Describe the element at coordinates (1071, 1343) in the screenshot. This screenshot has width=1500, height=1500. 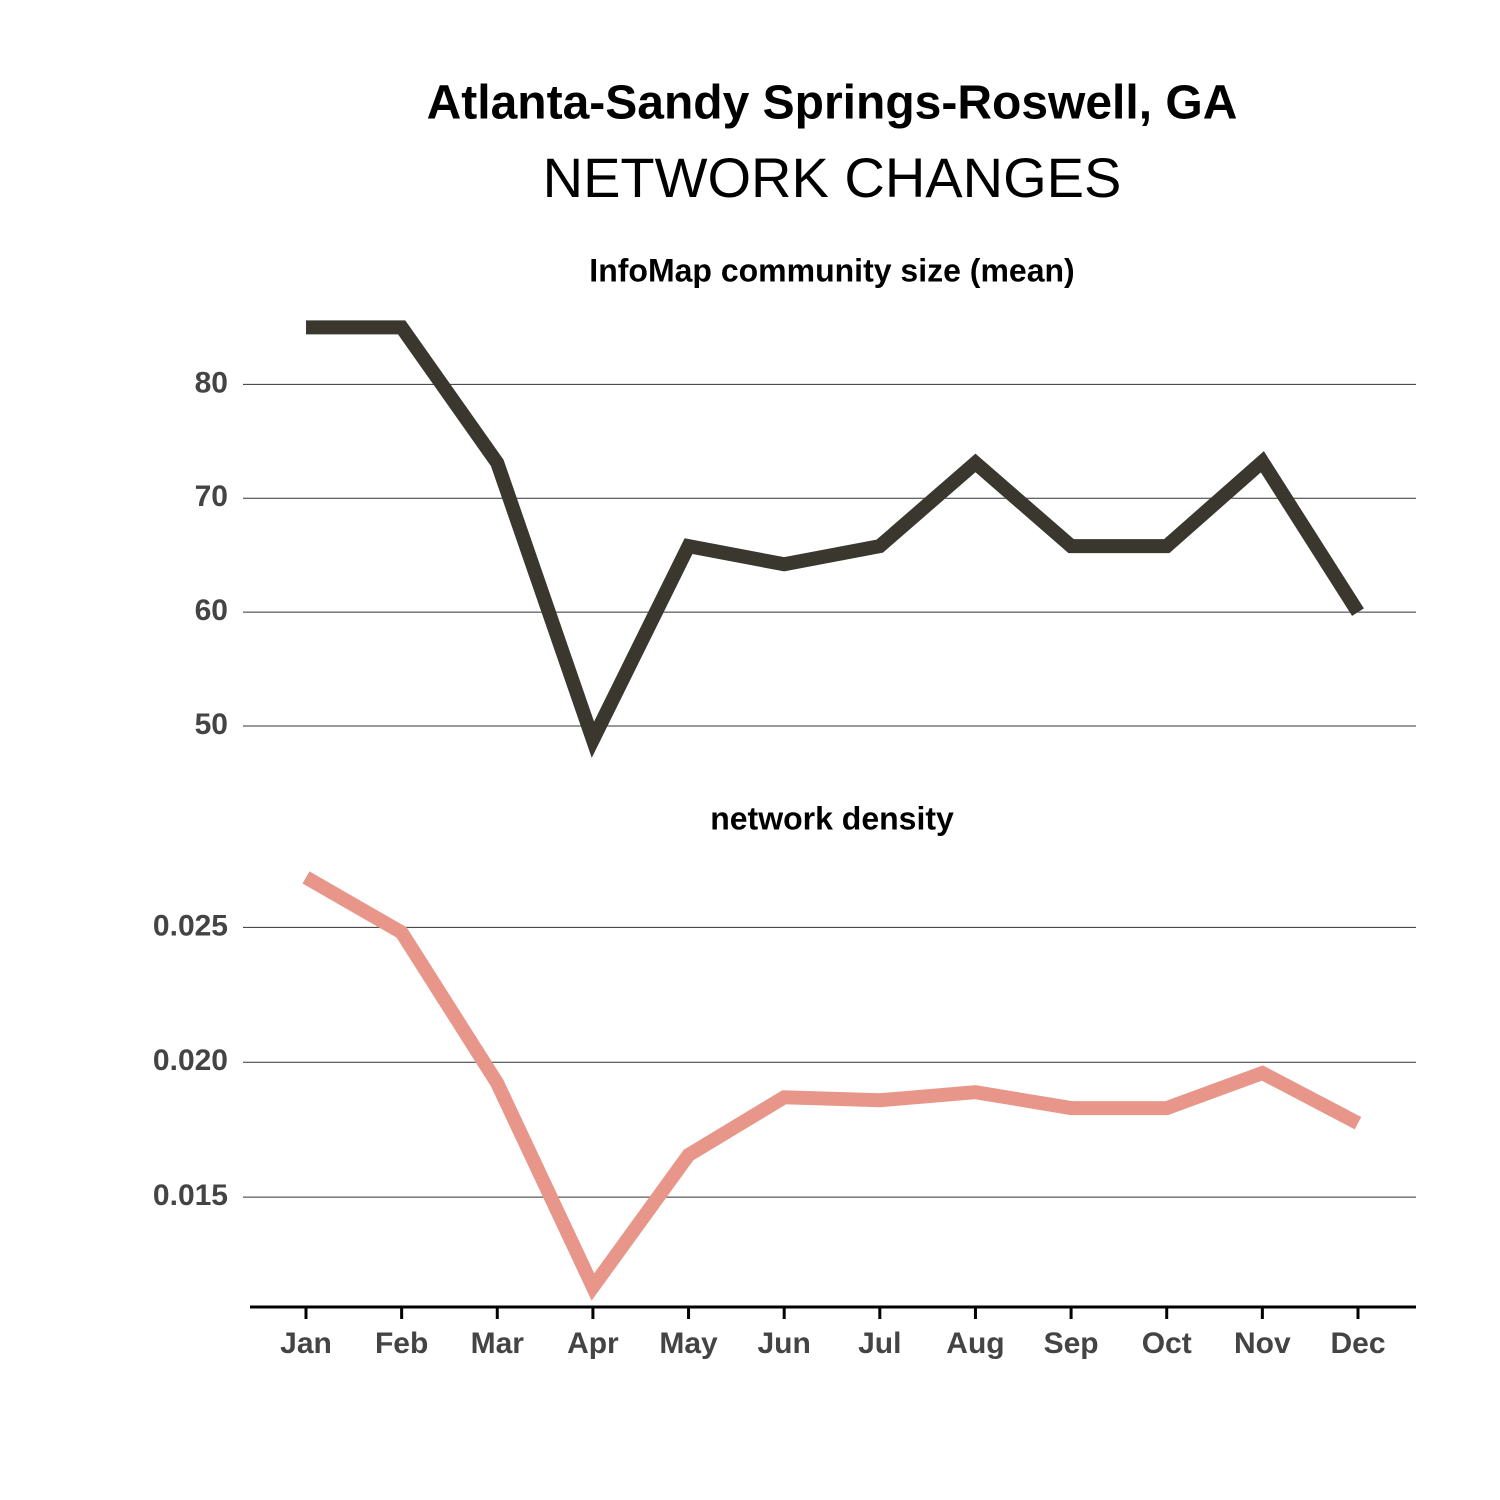
I see `x-tick-label: Sep` at that location.